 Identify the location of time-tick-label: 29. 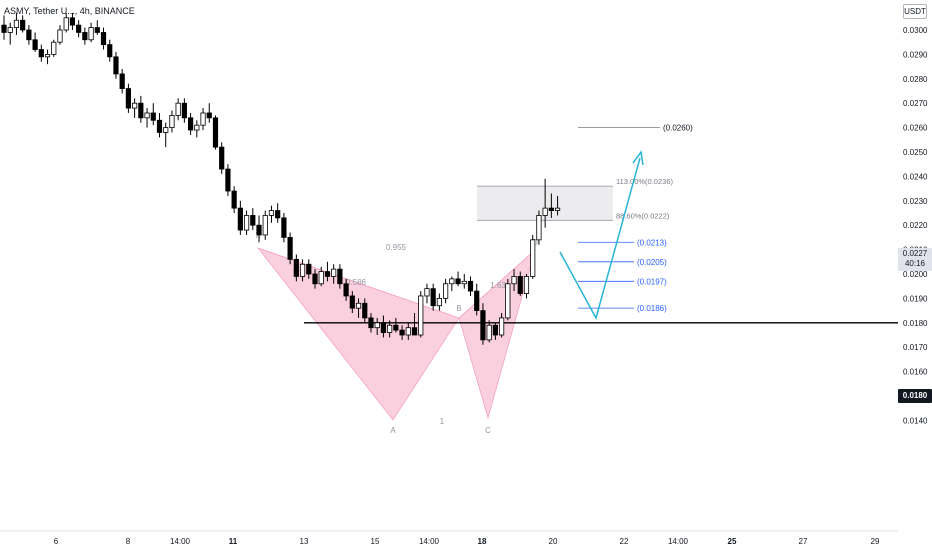
(875, 541).